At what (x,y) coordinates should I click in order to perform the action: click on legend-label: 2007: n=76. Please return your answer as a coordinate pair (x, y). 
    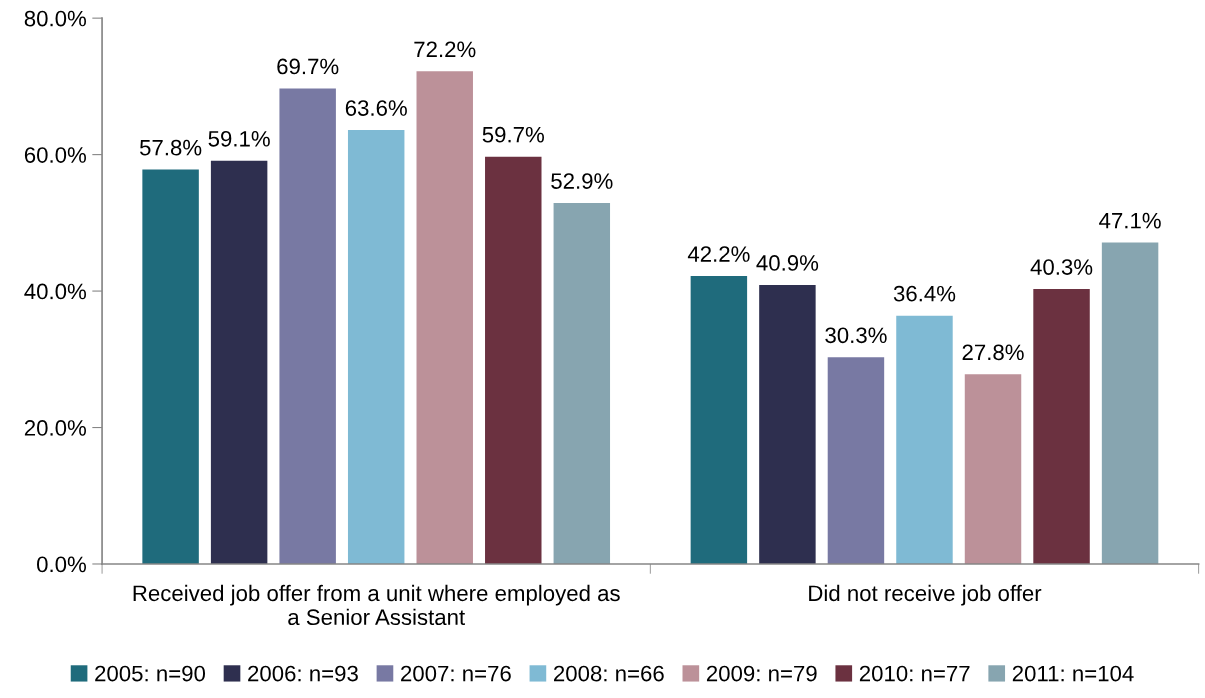
    Looking at the image, I should click on (456, 673).